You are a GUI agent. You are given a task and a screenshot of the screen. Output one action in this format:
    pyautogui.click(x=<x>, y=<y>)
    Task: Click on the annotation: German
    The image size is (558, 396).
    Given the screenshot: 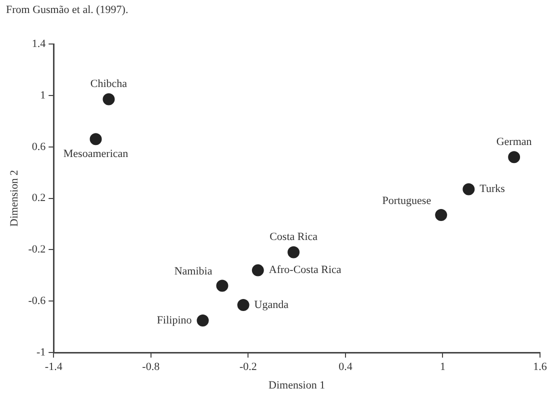 What is the action you would take?
    pyautogui.click(x=514, y=142)
    